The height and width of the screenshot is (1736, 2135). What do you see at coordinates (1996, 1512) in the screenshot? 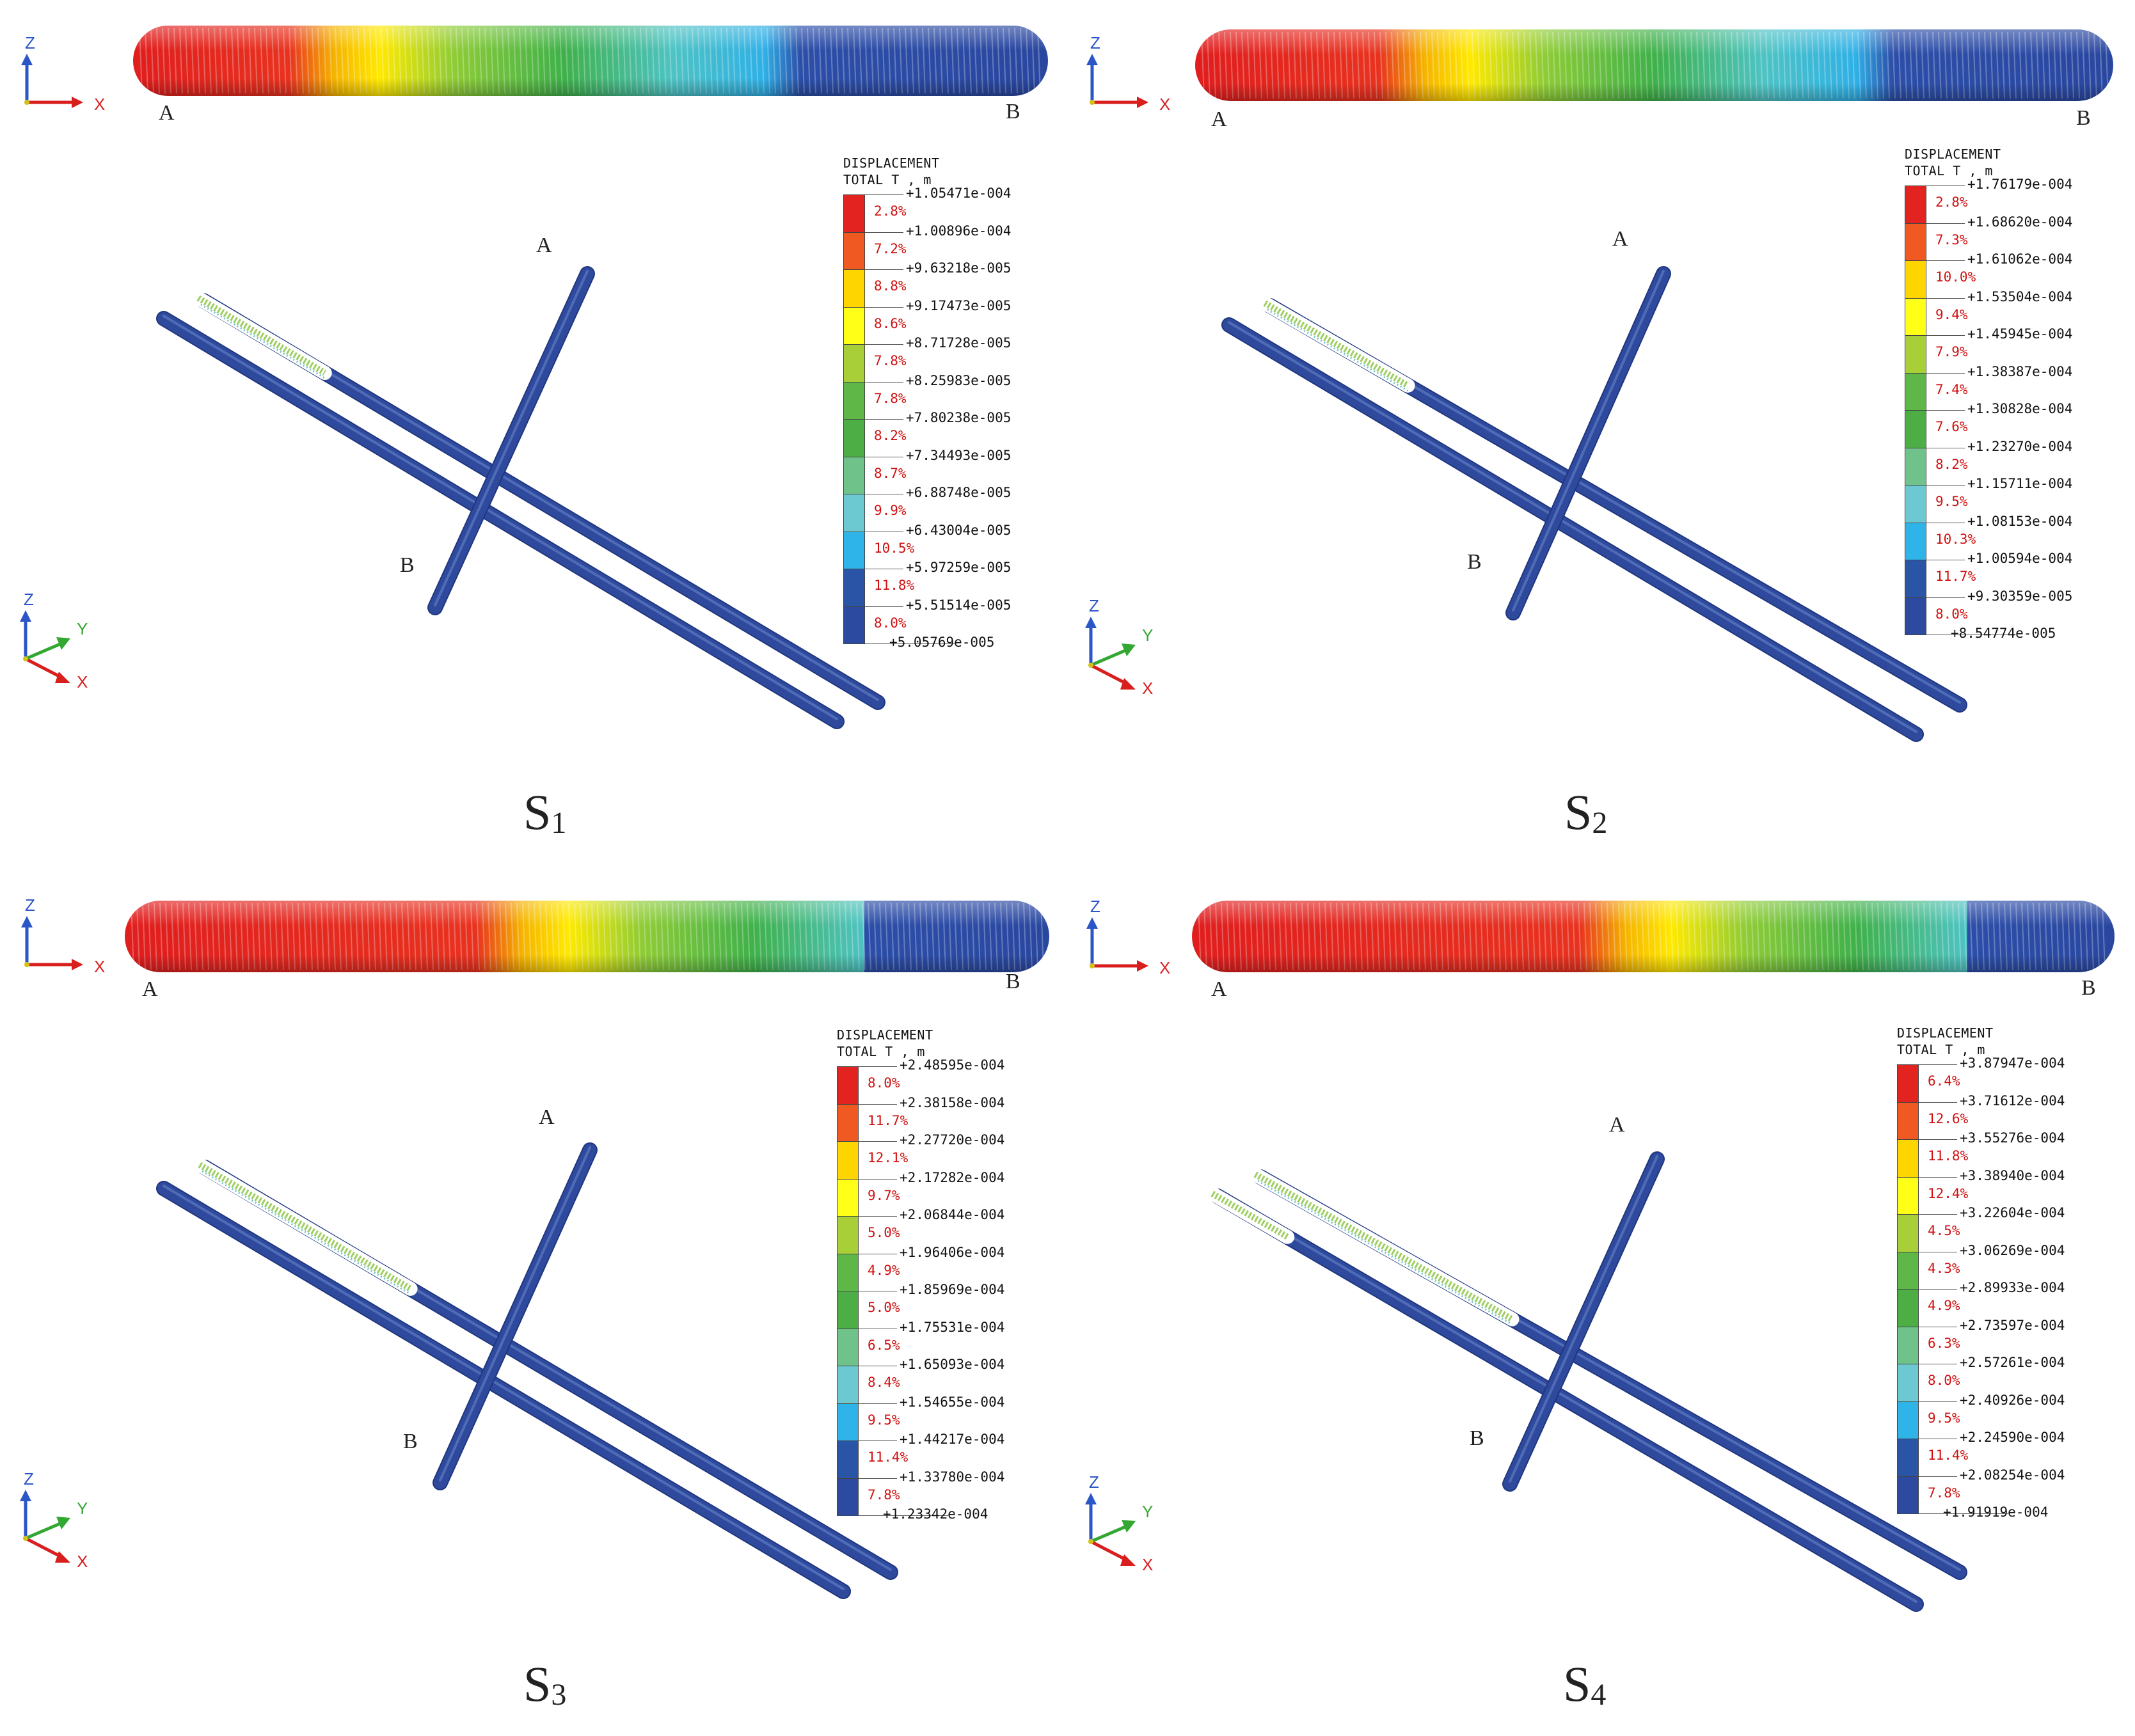
I see `legend-tick-value: +1.91919e-004` at bounding box center [1996, 1512].